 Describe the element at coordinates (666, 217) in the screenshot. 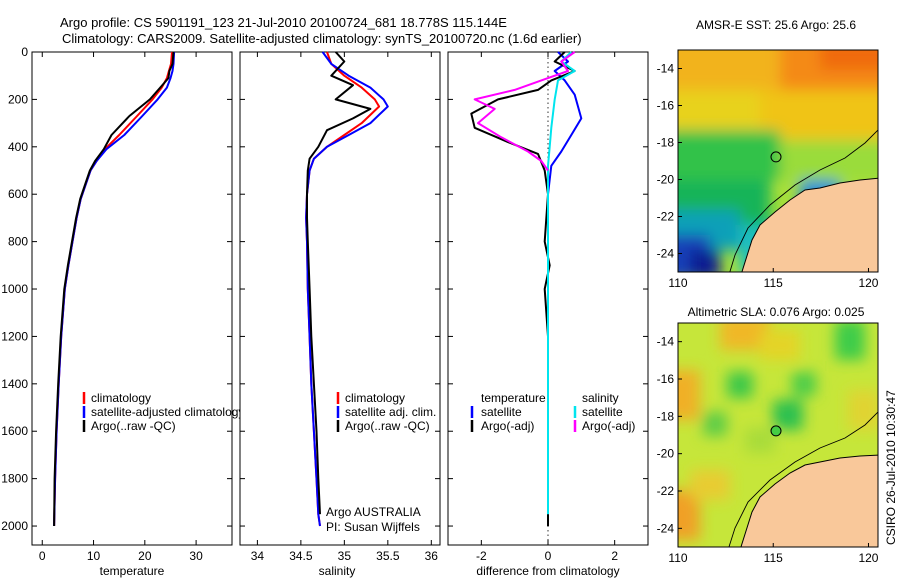

I see `sst-map-y-tick-label: -22` at that location.